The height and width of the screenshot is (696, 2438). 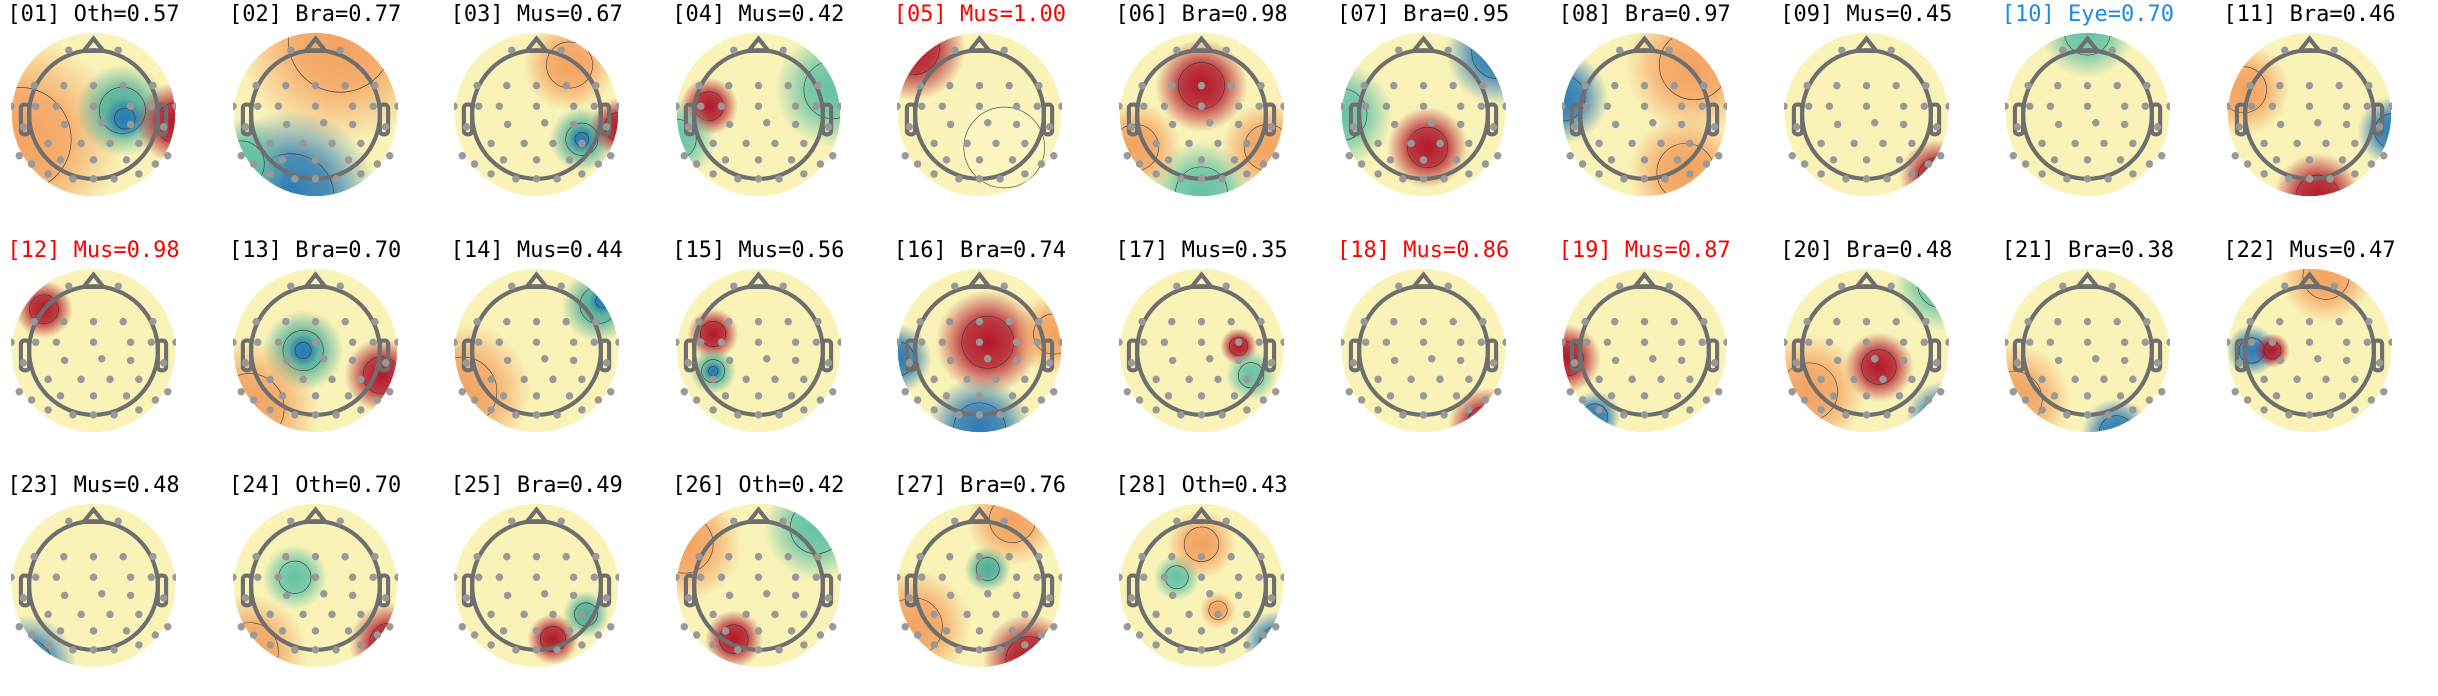 What do you see at coordinates (2325, 112) in the screenshot?
I see `component-topomap: [11] Bra=0.46` at bounding box center [2325, 112].